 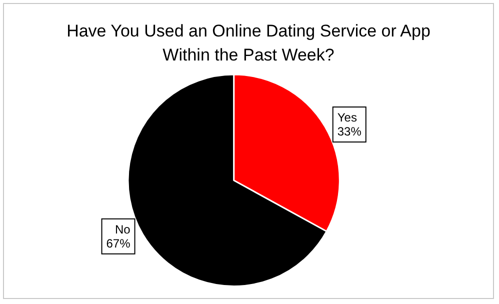 I want to click on chart-title: Have You Used an Online Dating Service or App Within the Past Week?, so click(x=248, y=43).